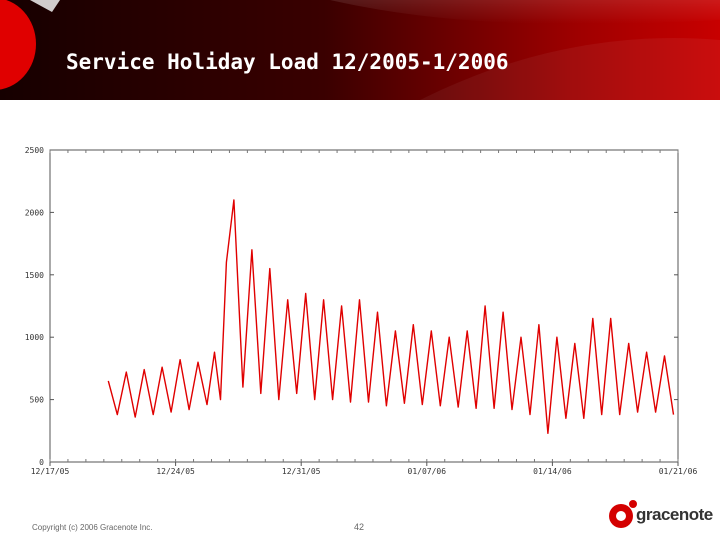 This screenshot has width=720, height=540. Describe the element at coordinates (552, 471) in the screenshot. I see `x-tick-label: 01/14/06` at that location.